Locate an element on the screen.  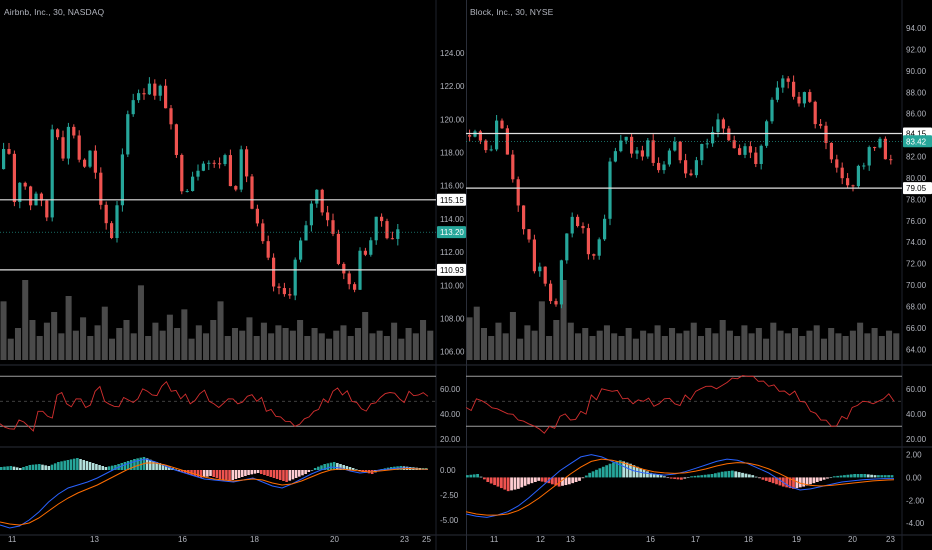
price-tick-label: 66.00 is located at coordinates (916, 328).